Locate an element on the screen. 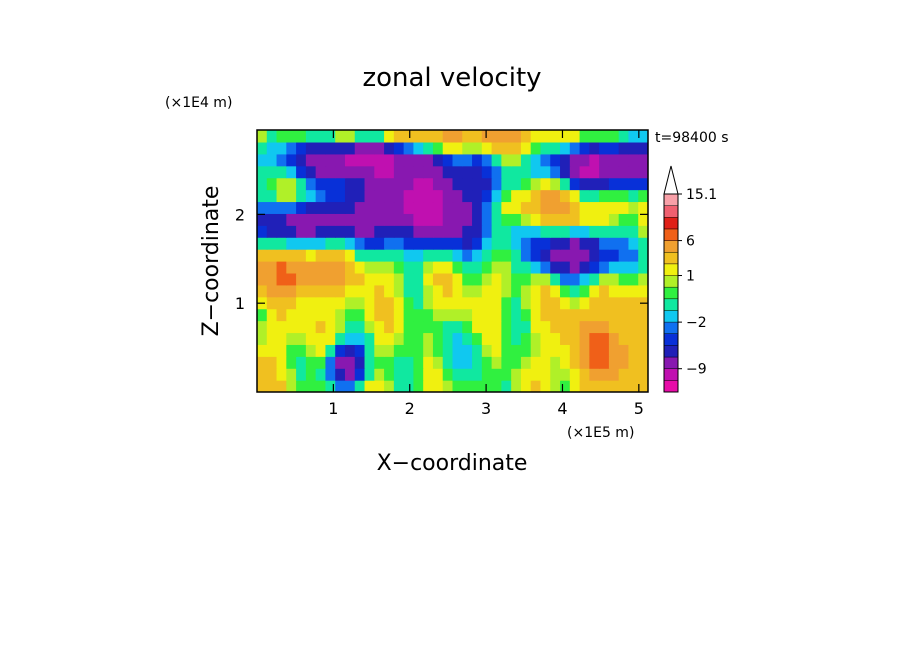 Image resolution: width=904 pixels, height=654 pixels. colorbar-segment is located at coordinates (671, 386).